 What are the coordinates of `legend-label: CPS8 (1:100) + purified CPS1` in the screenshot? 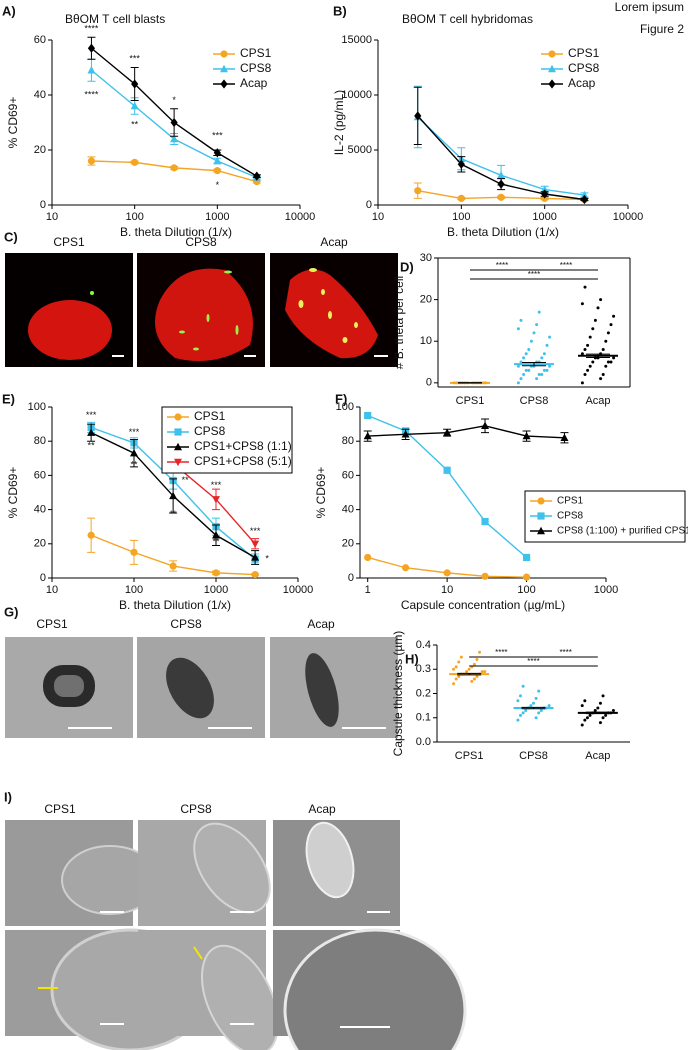 It's located at (622, 531).